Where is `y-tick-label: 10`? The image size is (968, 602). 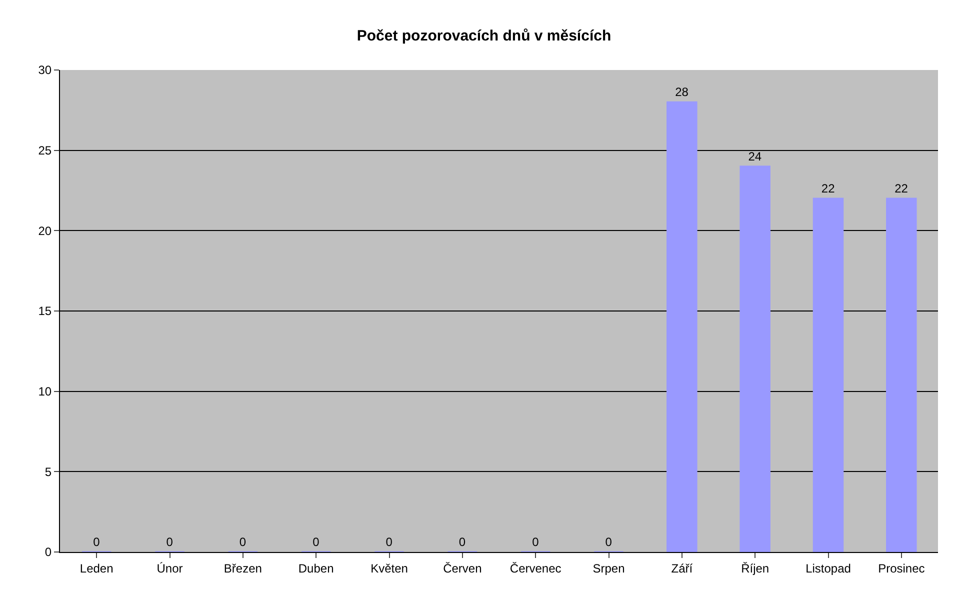
y-tick-label: 10 is located at coordinates (45, 391).